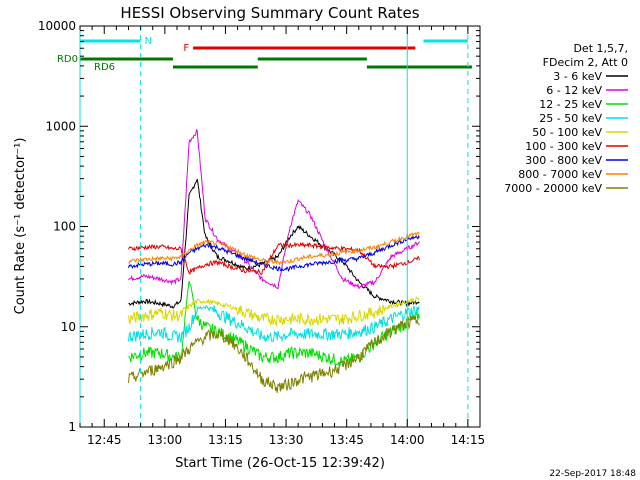 The image size is (640, 480). Describe the element at coordinates (148, 41) in the screenshot. I see `annotation-label-n: N` at that location.